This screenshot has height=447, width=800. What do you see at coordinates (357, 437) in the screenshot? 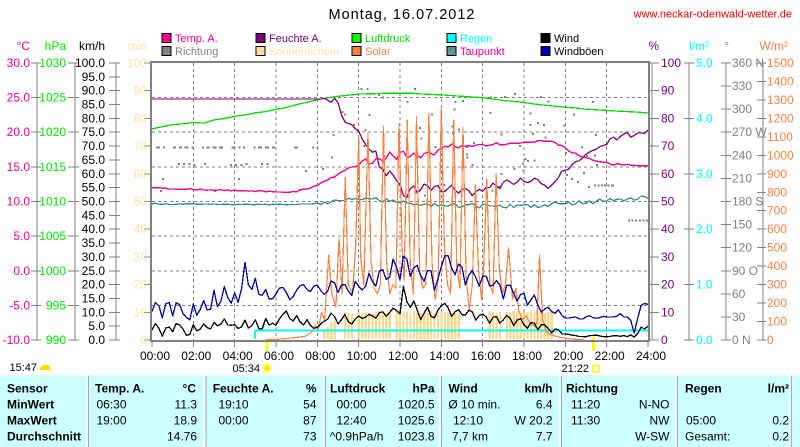
I see `svg-text: ^0.9hPa/h` at bounding box center [357, 437].